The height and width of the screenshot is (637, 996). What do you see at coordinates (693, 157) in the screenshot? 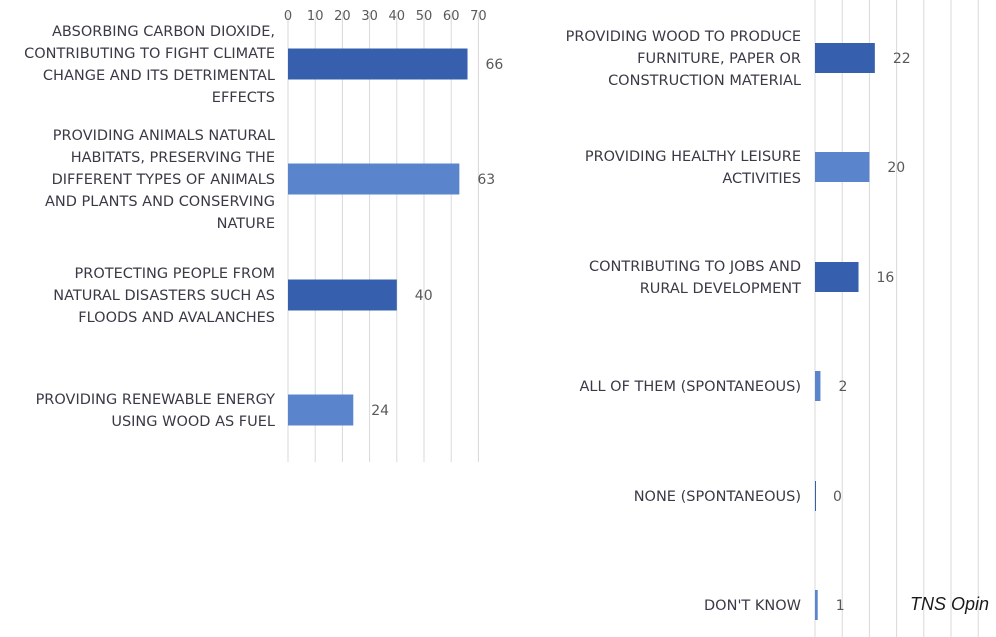
I see `category-label-line: PROVIDING HEALTHY LEISURE` at bounding box center [693, 157].